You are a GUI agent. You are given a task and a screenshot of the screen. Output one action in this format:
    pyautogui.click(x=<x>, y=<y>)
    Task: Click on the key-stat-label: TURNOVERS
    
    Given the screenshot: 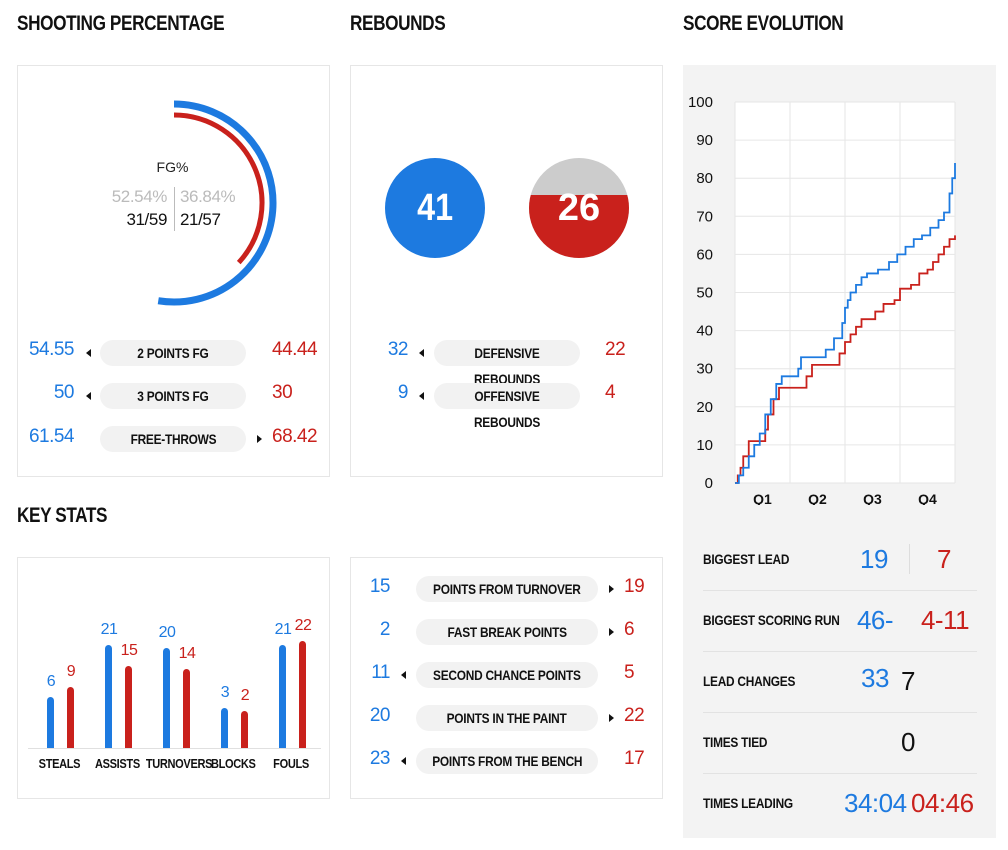 What is the action you would take?
    pyautogui.click(x=179, y=763)
    